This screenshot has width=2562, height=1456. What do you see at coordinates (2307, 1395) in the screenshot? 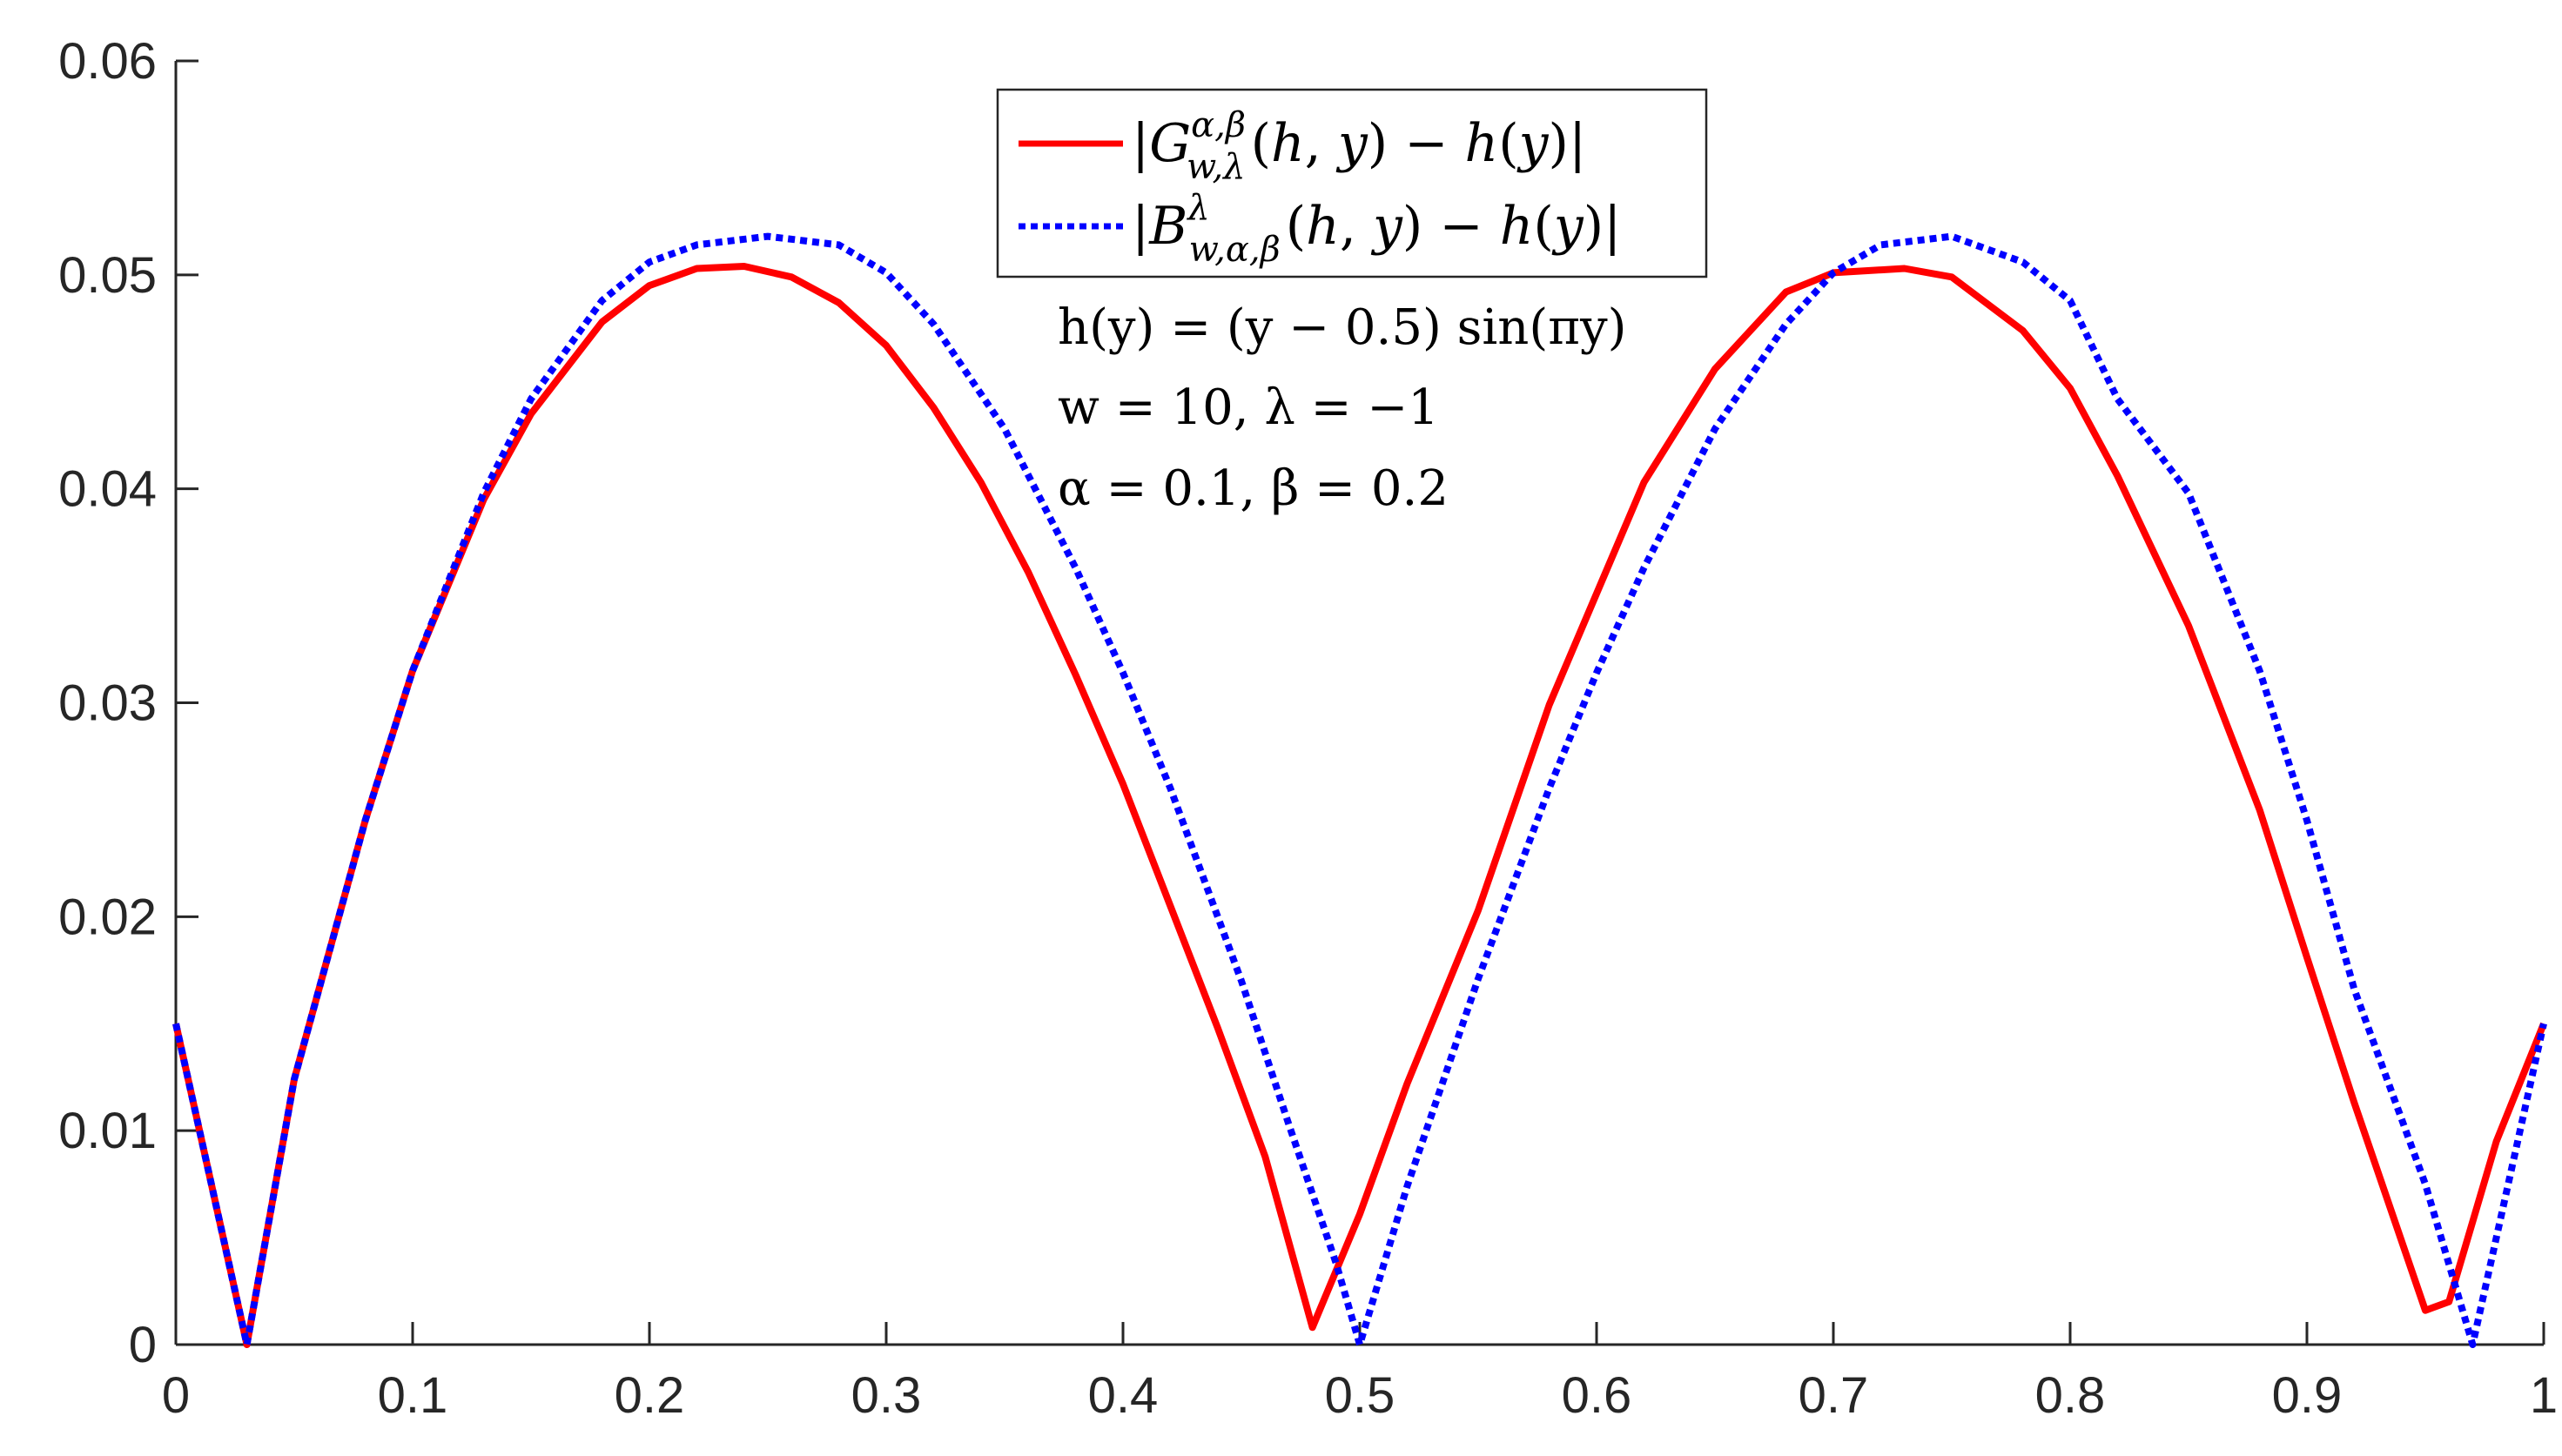
I see `x-tick-label: 0.9` at bounding box center [2307, 1395].